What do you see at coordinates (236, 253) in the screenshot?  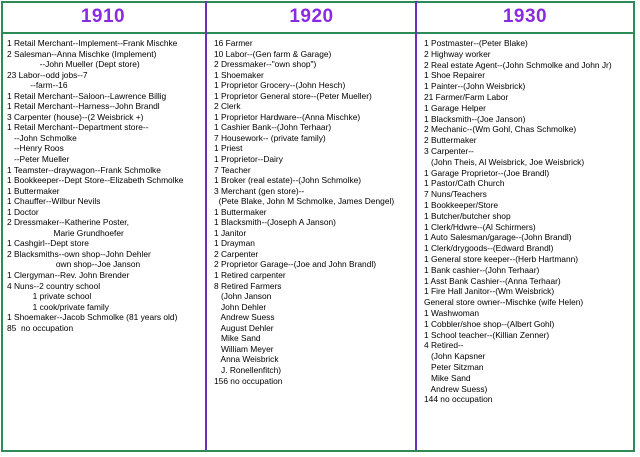 I see `list-item: 2 Carpenter` at bounding box center [236, 253].